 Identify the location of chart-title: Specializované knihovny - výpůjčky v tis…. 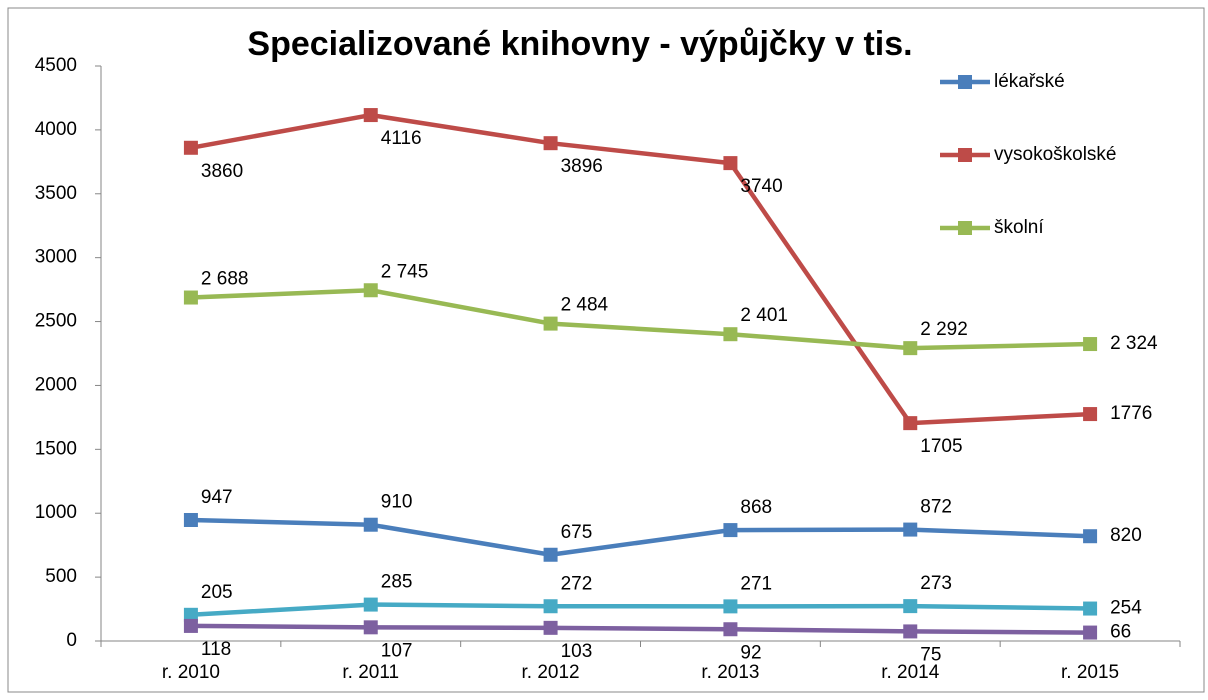
(579, 44).